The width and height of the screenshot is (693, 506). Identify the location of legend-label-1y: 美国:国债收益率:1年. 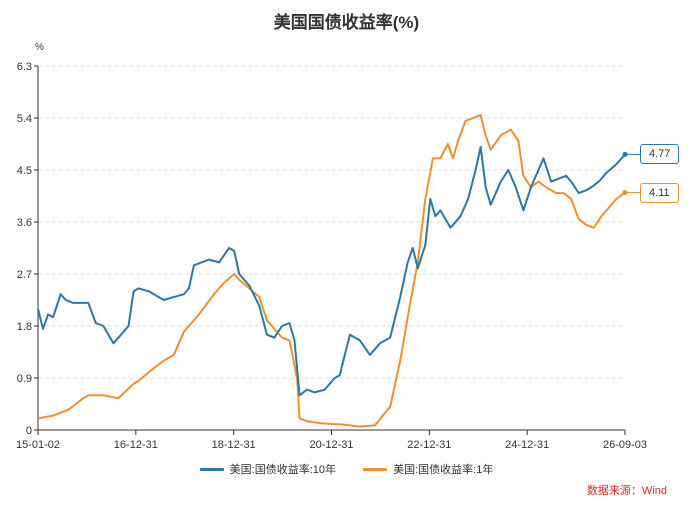
(443, 470).